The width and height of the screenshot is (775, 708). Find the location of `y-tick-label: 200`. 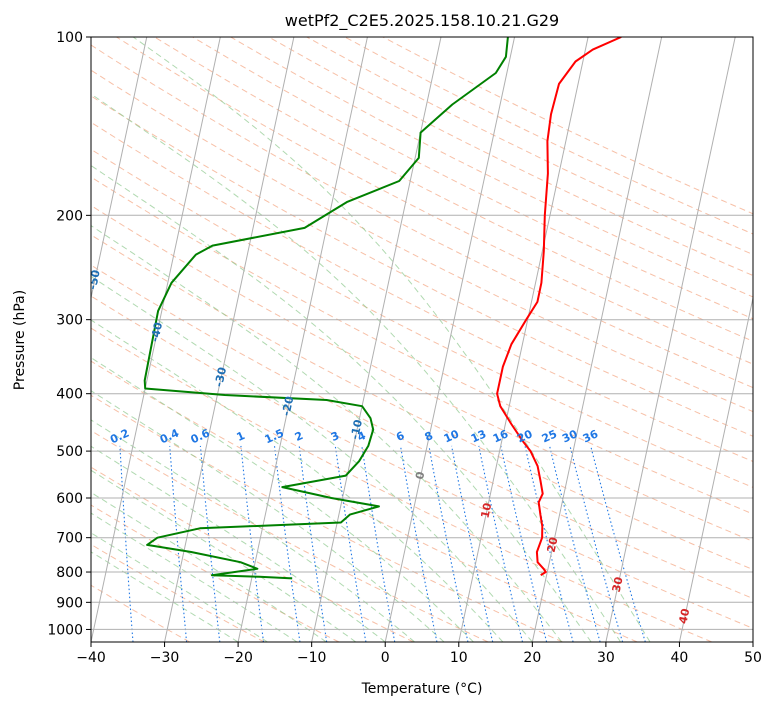

y-tick-label: 200 is located at coordinates (69, 216).